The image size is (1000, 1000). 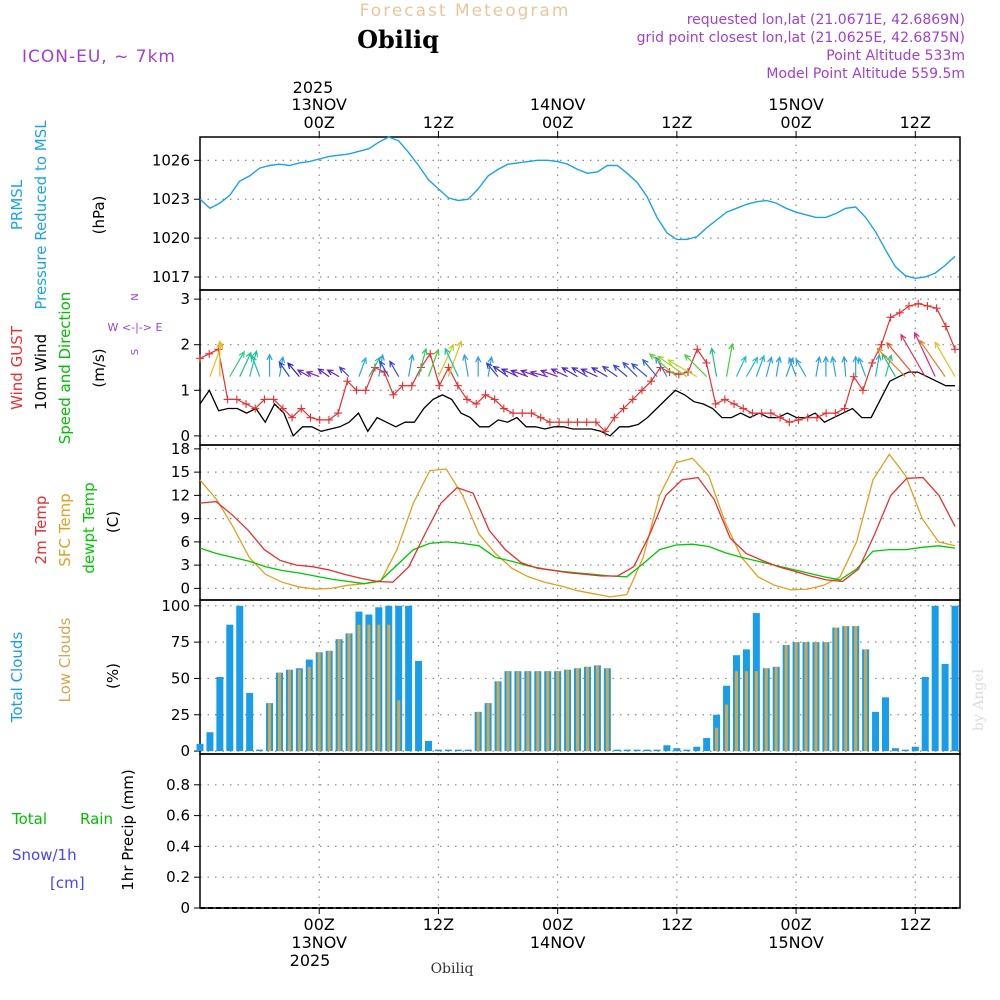 What do you see at coordinates (96, 819) in the screenshot?
I see `rain-label: Rain` at bounding box center [96, 819].